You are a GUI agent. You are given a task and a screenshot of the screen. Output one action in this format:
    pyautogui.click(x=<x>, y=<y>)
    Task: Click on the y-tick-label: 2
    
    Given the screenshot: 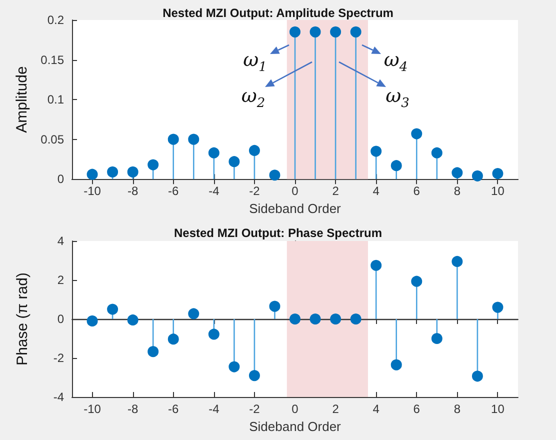 What is the action you would take?
    pyautogui.click(x=60, y=280)
    